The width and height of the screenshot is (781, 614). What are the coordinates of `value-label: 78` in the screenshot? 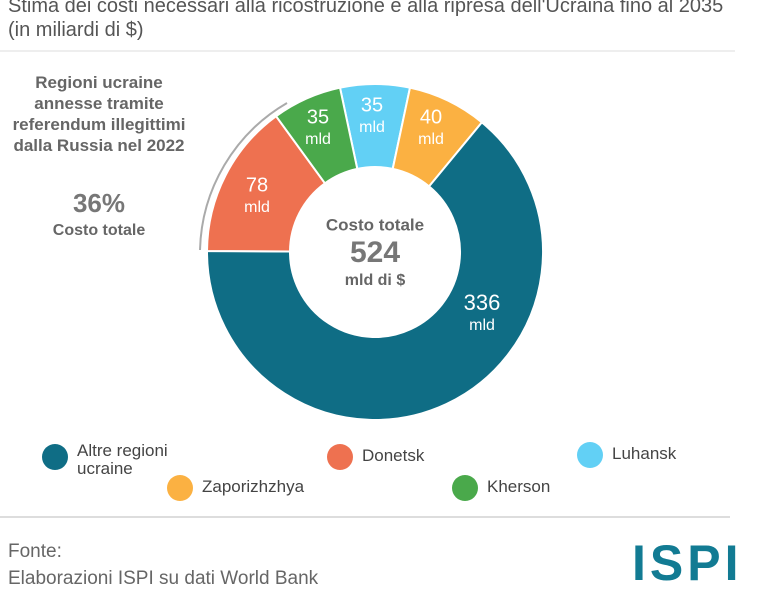 It's located at (257, 185).